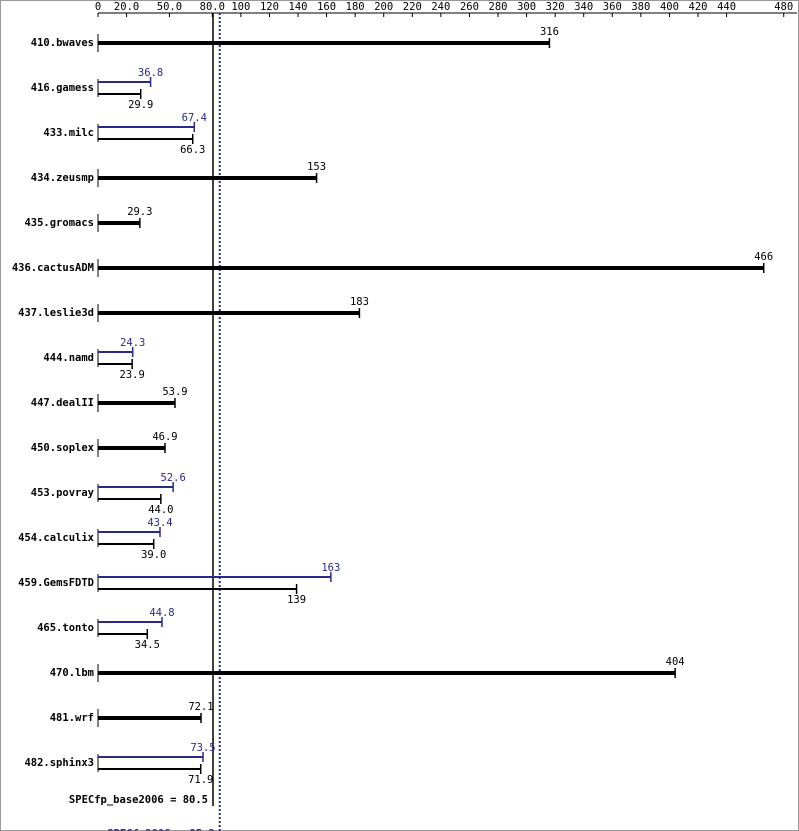 The width and height of the screenshot is (799, 831). What do you see at coordinates (316, 167) in the screenshot?
I see `value-label: 153` at bounding box center [316, 167].